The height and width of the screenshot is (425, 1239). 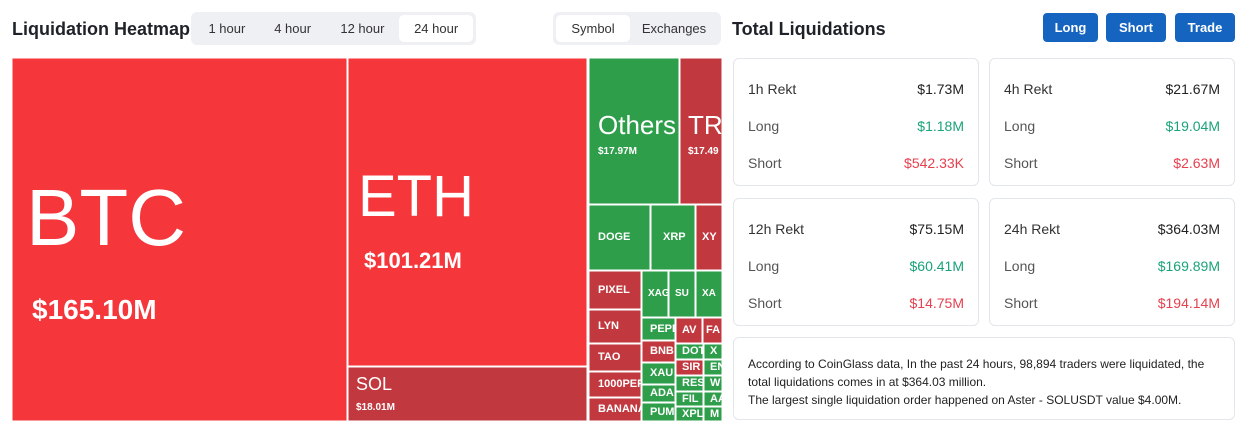 I want to click on tile: EN, so click(x=713, y=367).